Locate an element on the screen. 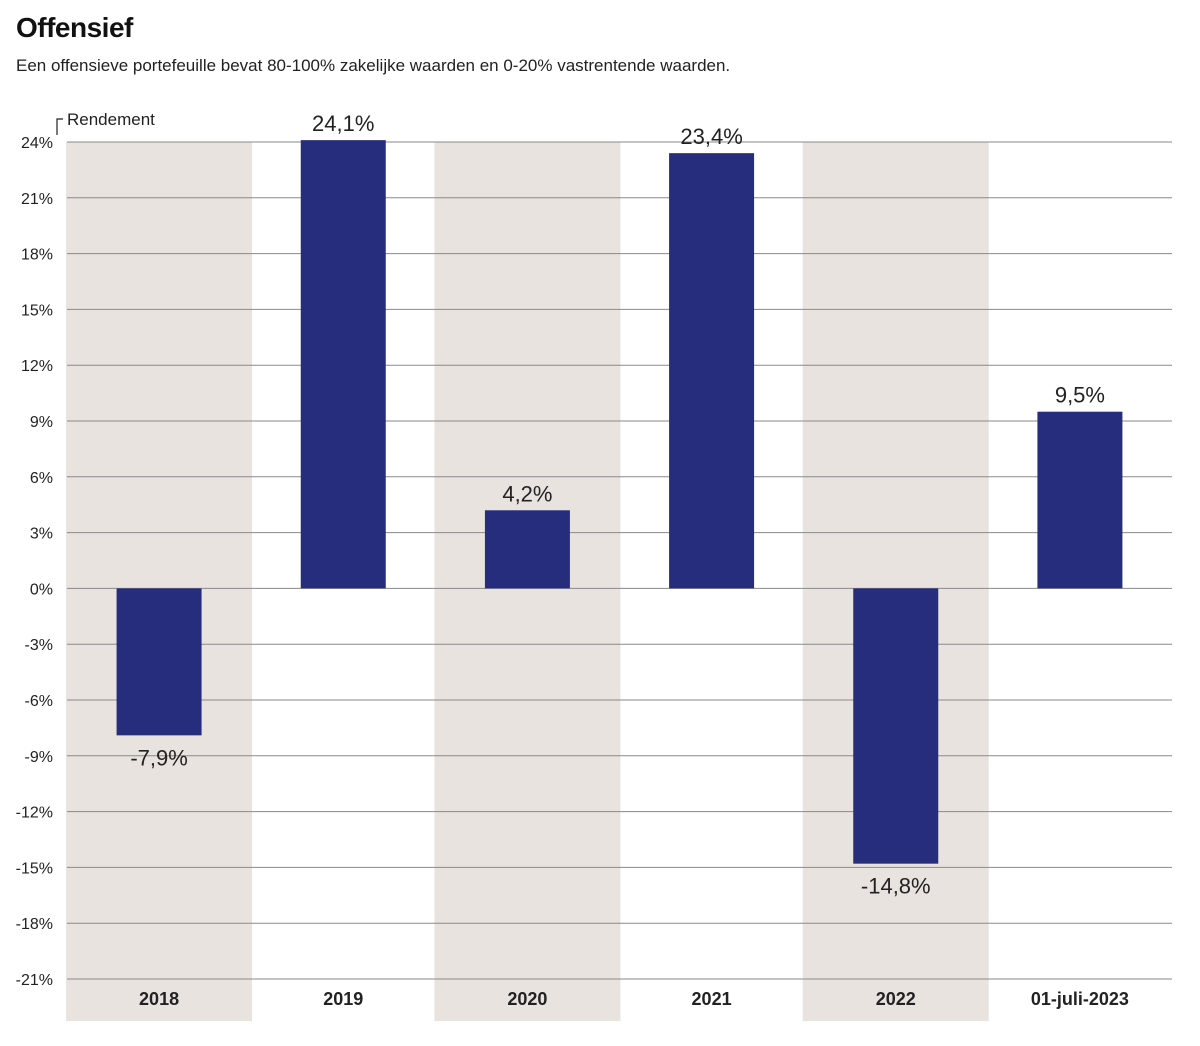 The width and height of the screenshot is (1200, 1046). category-label-2020: 2020 is located at coordinates (527, 999).